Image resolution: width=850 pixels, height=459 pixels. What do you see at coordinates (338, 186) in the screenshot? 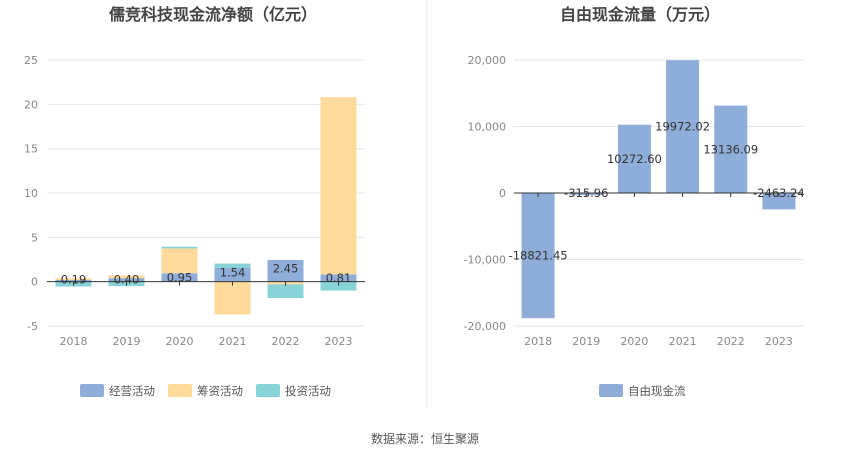
I see `left-bar-financing-2023` at bounding box center [338, 186].